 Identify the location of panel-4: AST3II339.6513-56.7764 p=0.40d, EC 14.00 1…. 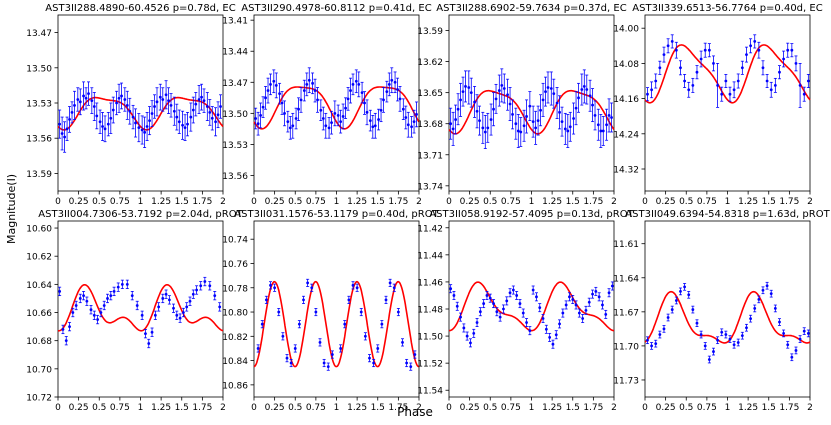
(717, 105).